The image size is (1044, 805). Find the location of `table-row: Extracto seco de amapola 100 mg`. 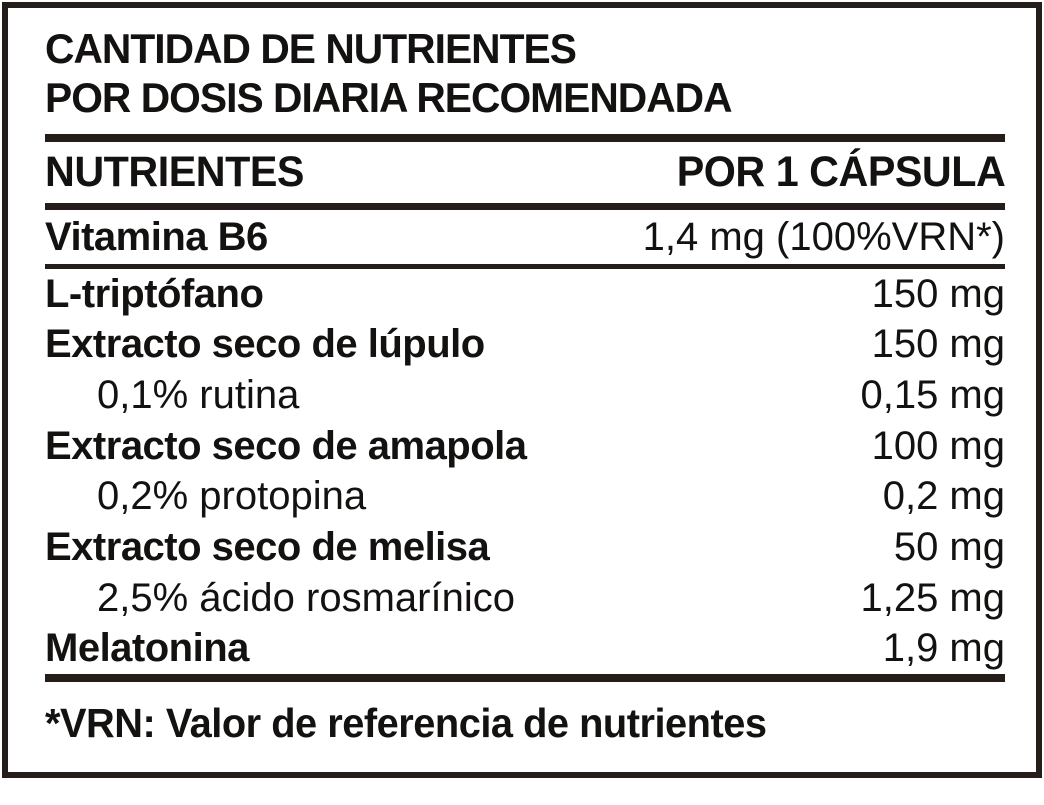

table-row: Extracto seco de amapola 100 mg is located at coordinates (525, 446).